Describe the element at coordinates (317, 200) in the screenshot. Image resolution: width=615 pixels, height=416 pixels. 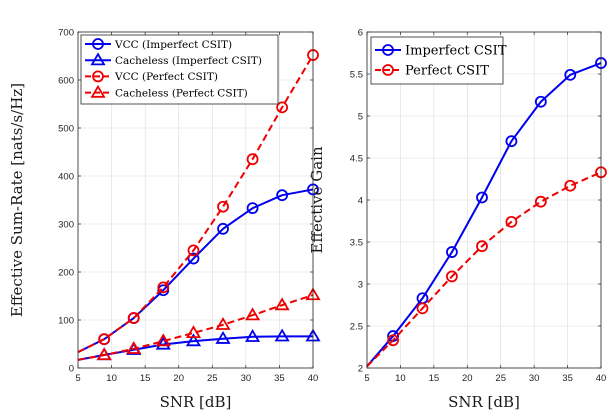
I see `y-axis-label: Effective Gain` at that location.